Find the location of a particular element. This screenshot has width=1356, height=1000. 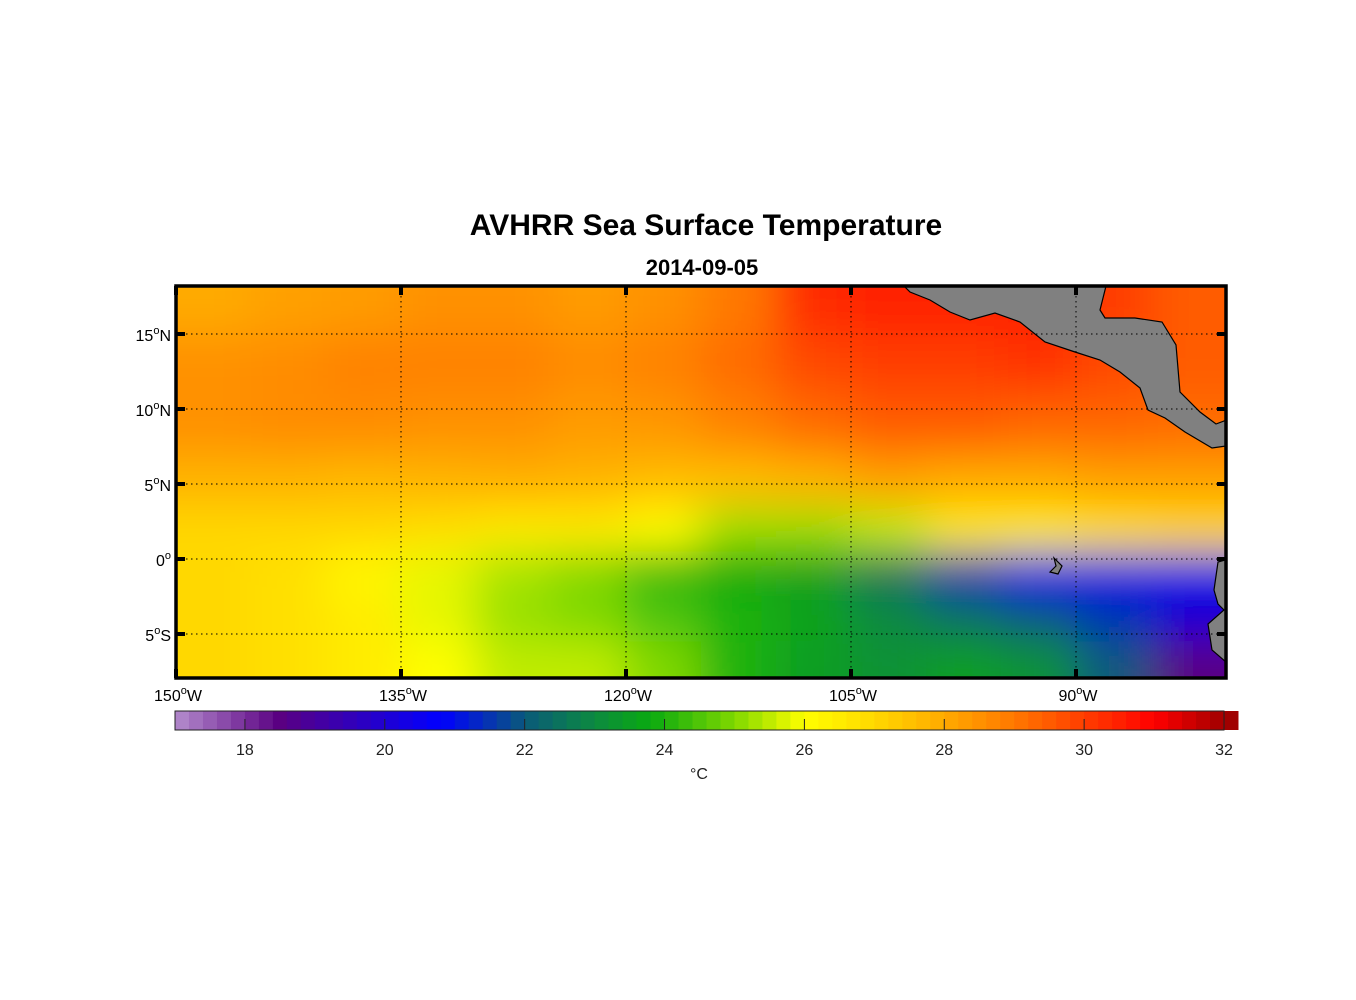

land-masses is located at coordinates (1064, 474).